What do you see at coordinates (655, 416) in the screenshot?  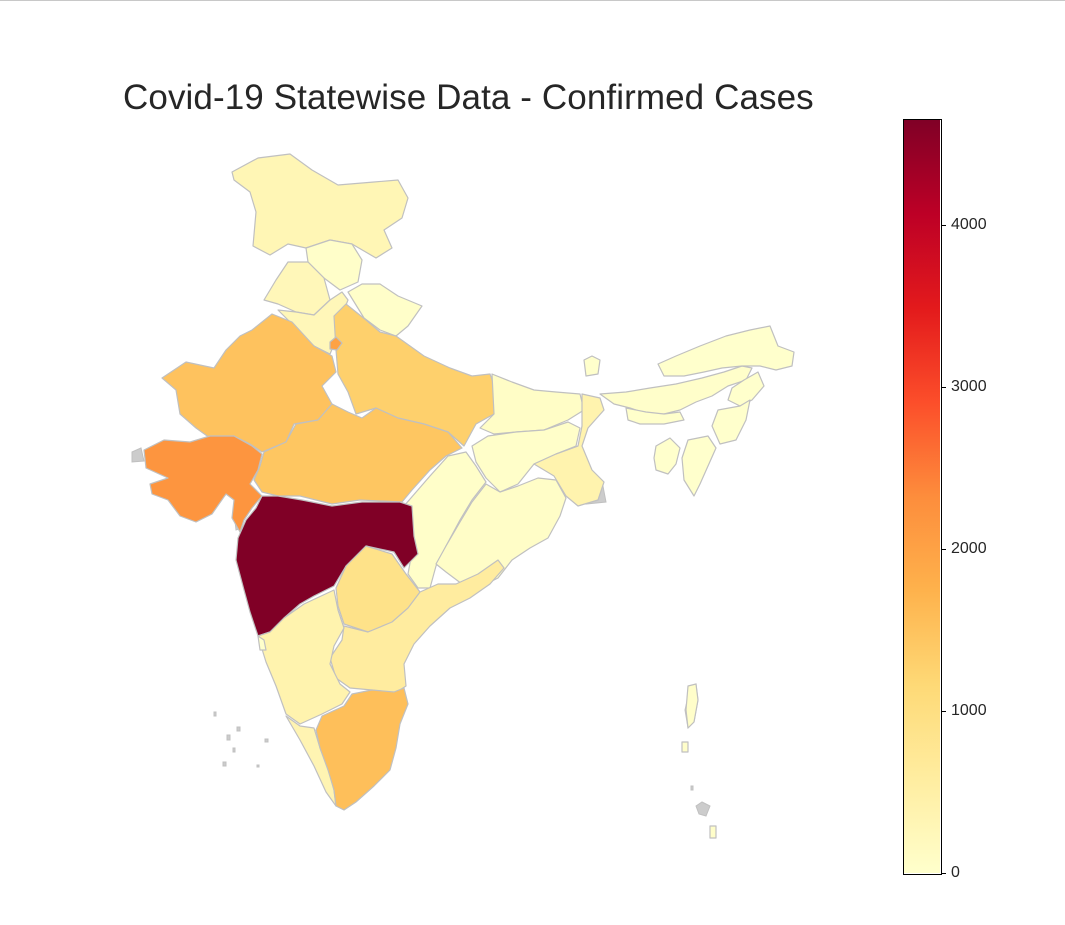 I see `state-meghalaya` at bounding box center [655, 416].